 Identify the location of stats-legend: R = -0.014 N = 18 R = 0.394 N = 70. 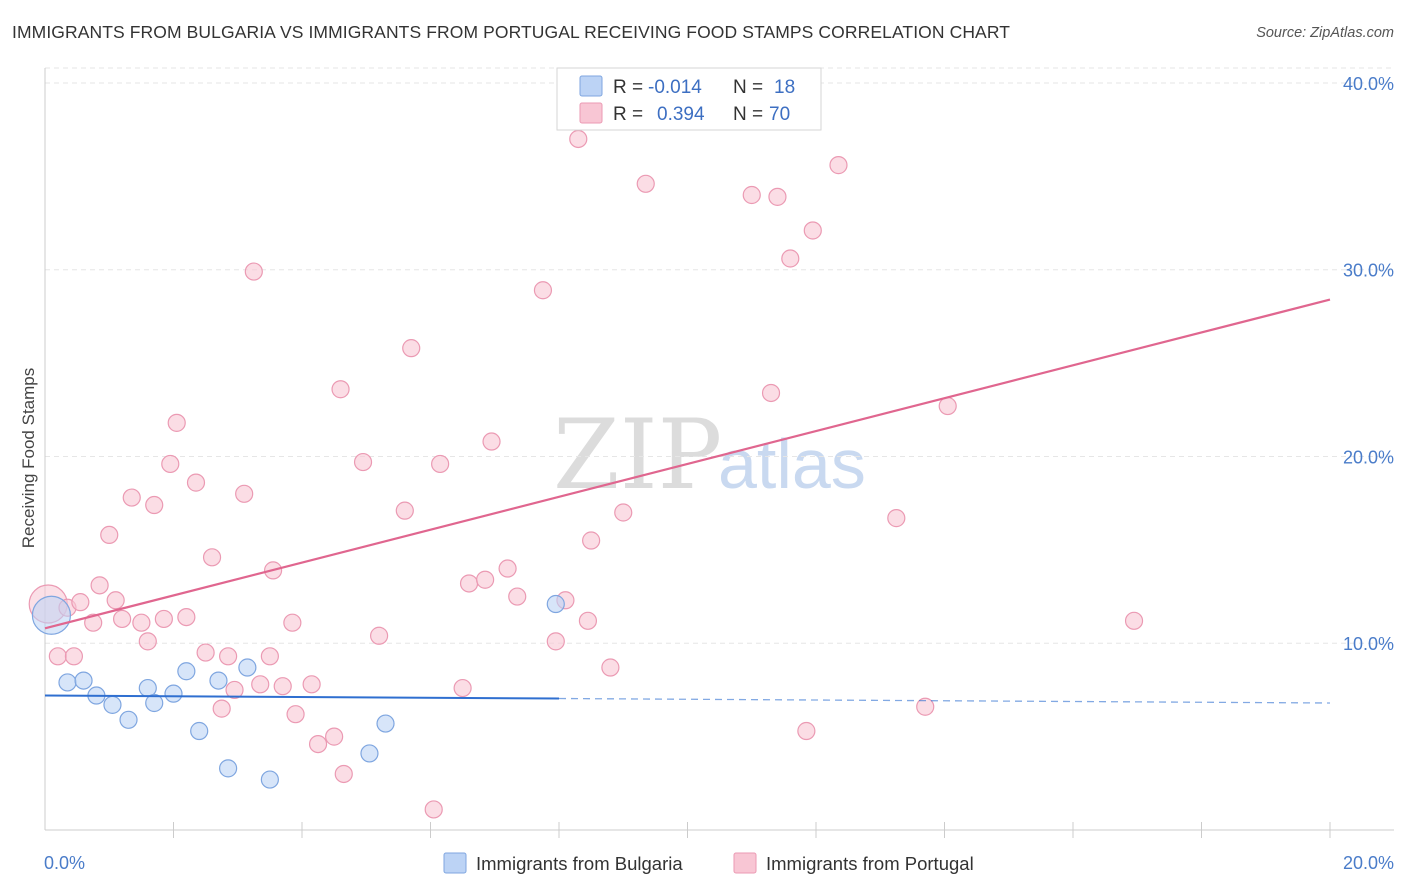
(689, 99).